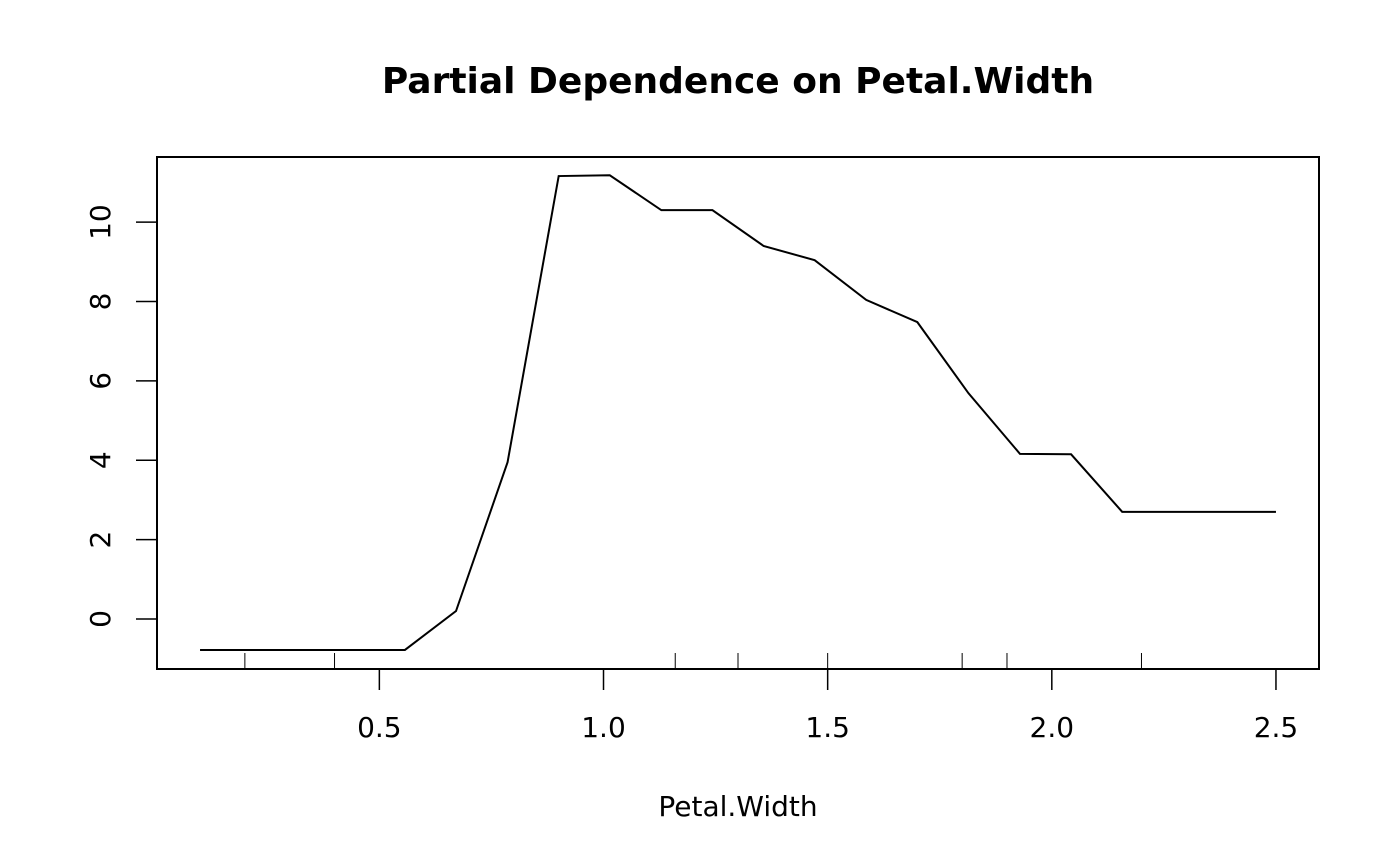 The width and height of the screenshot is (1400, 866). Describe the element at coordinates (737, 806) in the screenshot. I see `x-axis-label: Petal.Width` at that location.